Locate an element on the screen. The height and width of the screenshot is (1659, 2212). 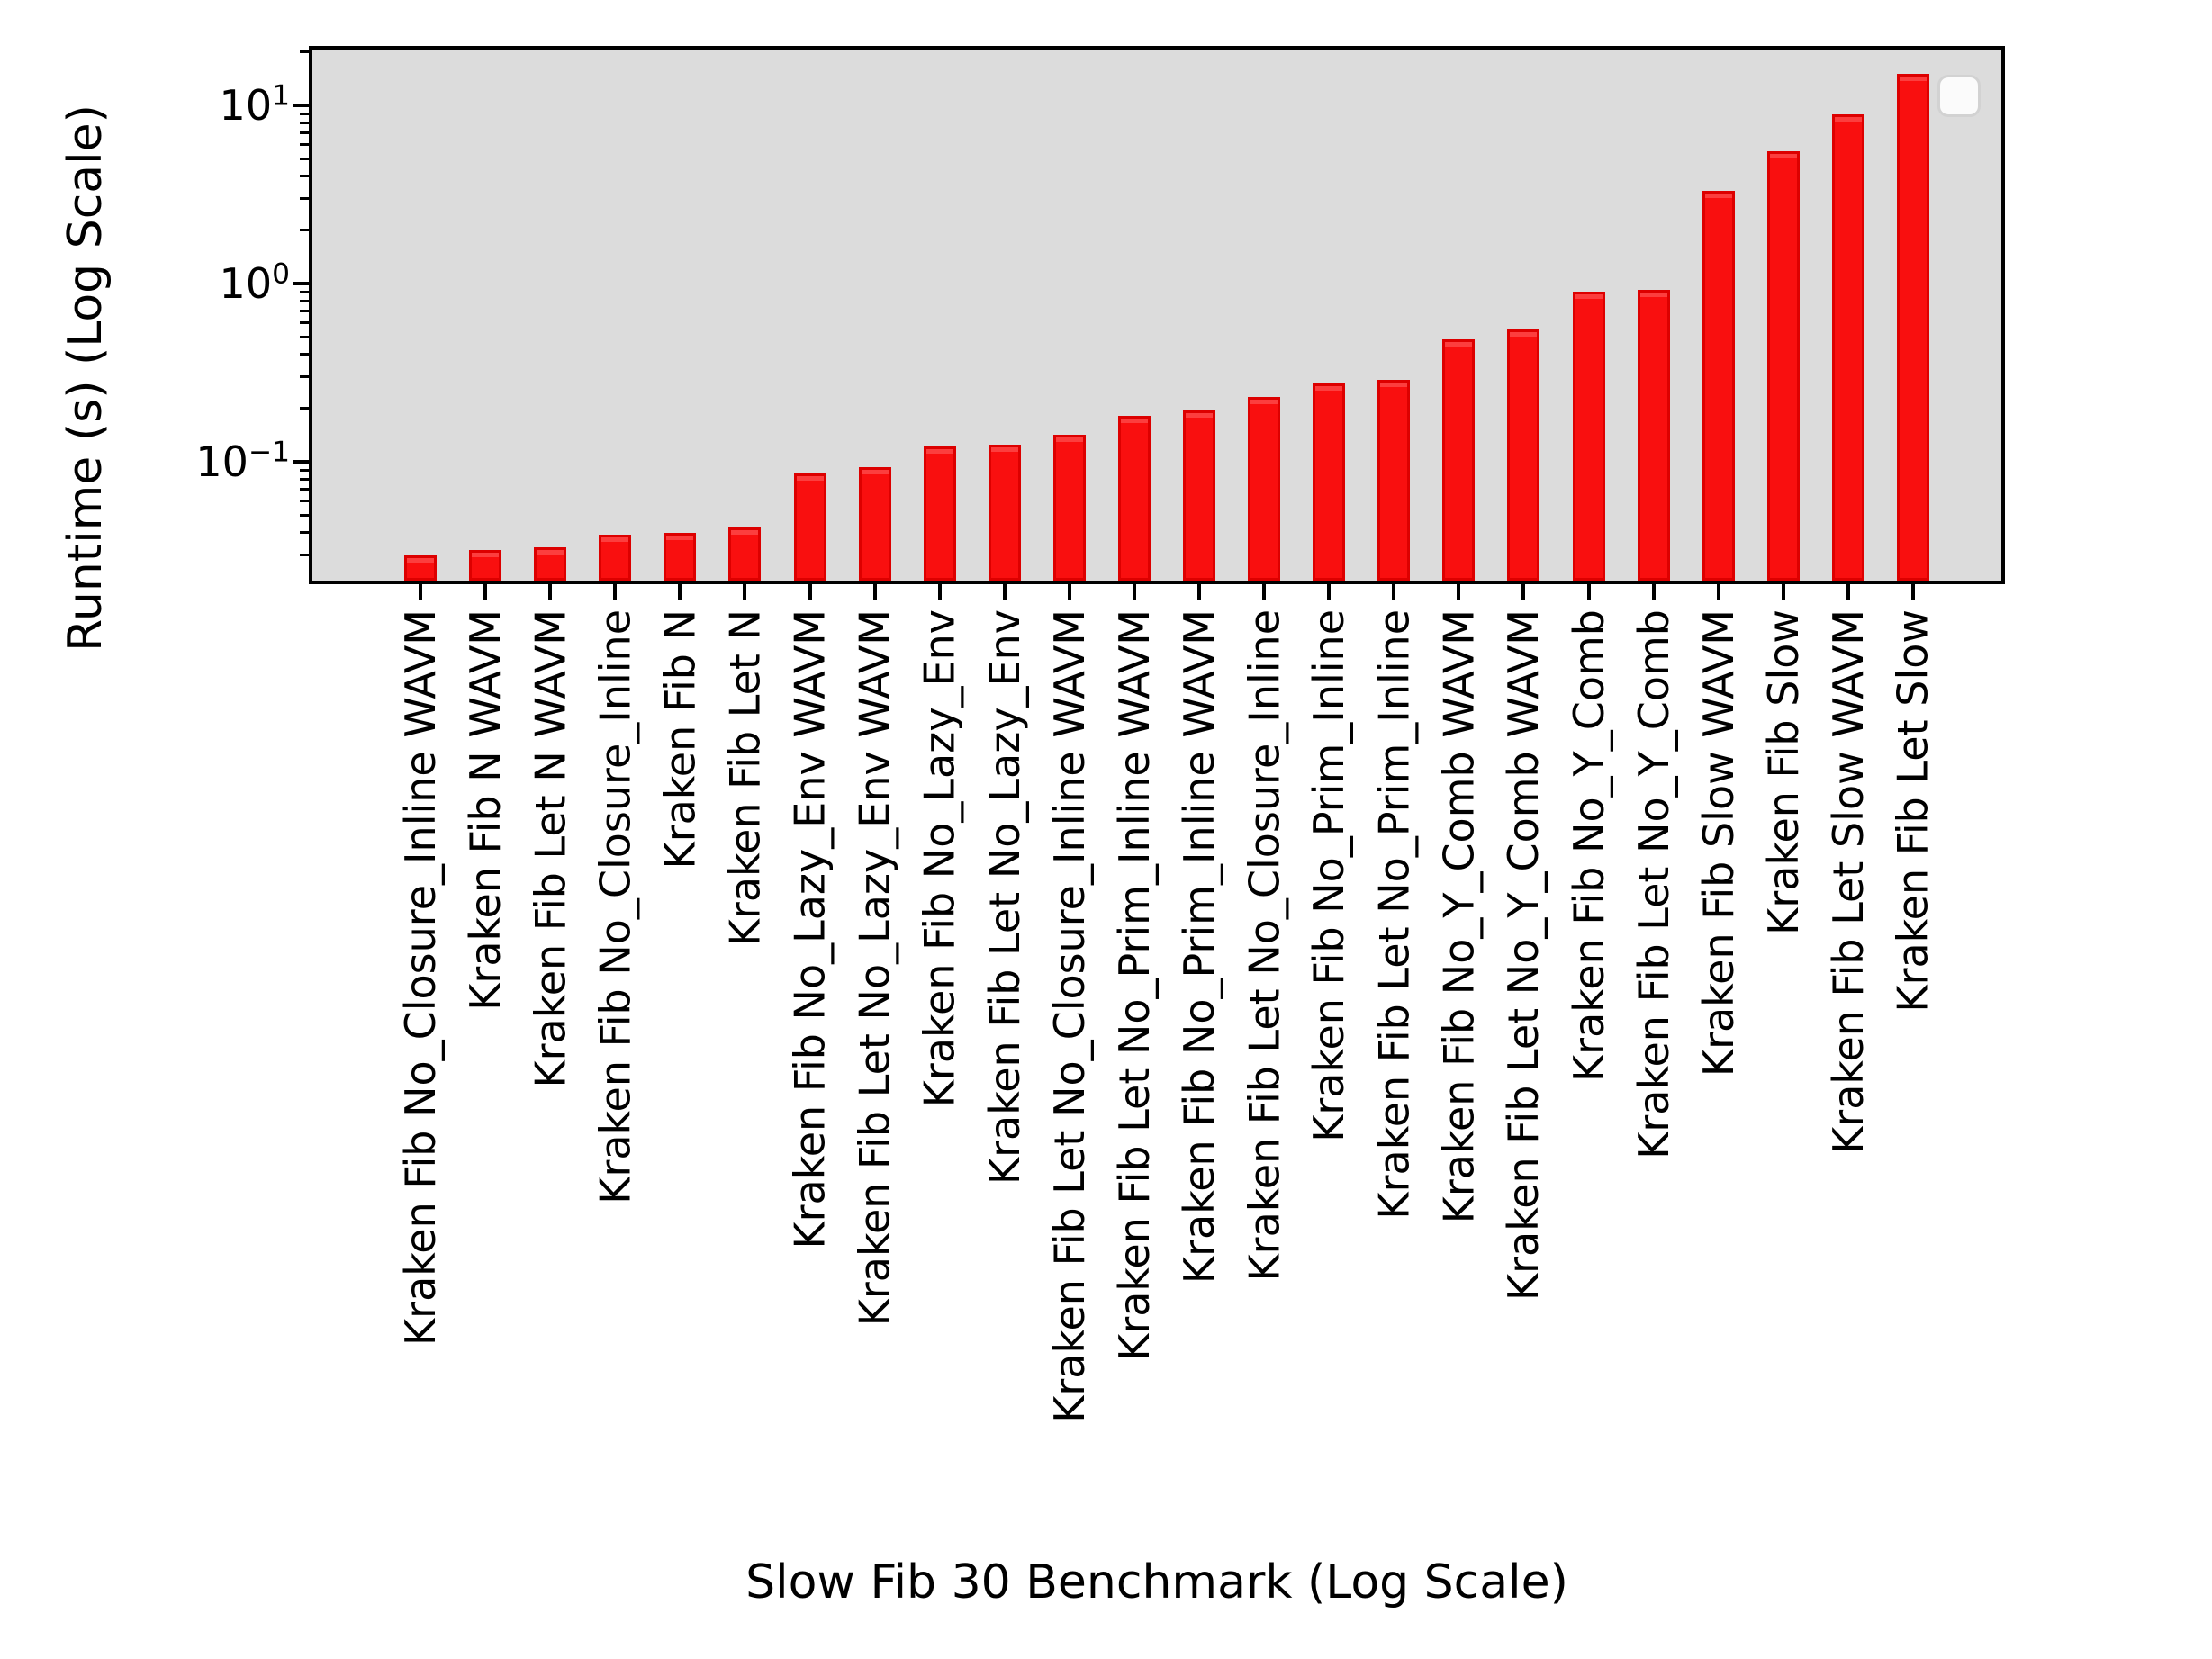
y-tick-label: 10⁰ is located at coordinates (254, 282).